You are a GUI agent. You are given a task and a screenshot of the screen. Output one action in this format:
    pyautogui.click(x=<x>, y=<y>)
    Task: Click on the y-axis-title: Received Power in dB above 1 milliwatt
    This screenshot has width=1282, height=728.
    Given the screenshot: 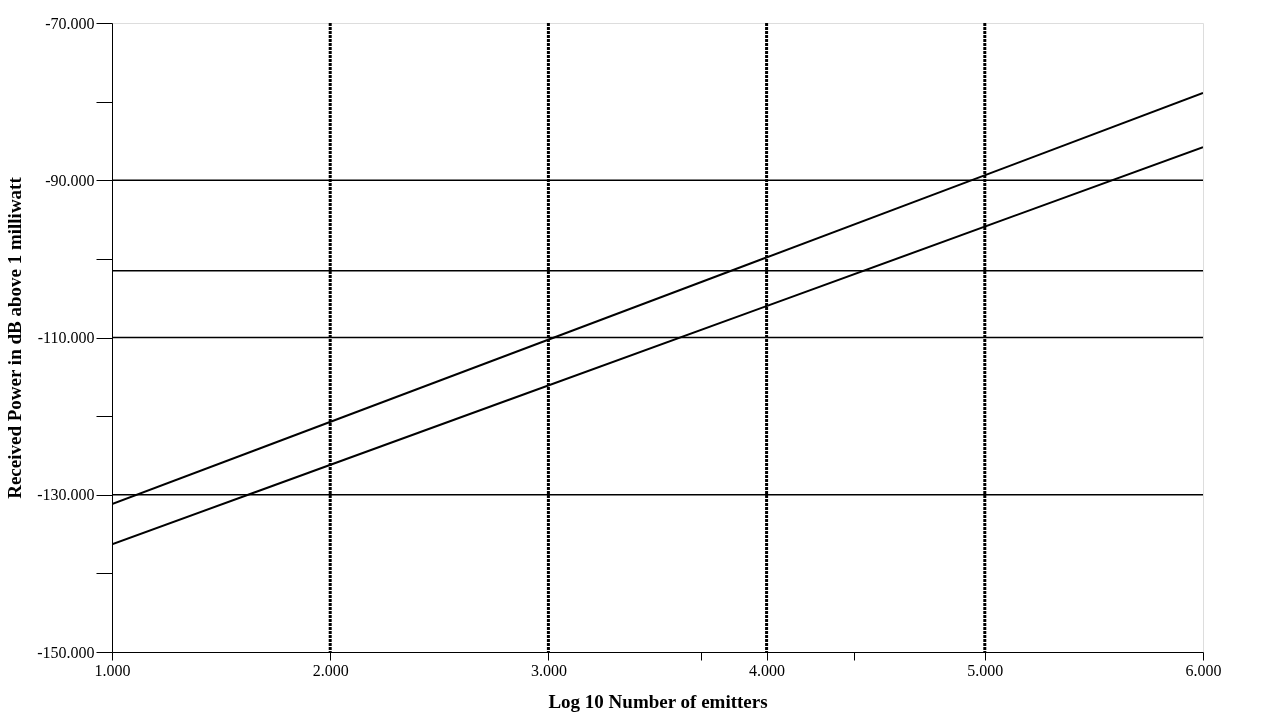 What is the action you would take?
    pyautogui.click(x=15, y=337)
    